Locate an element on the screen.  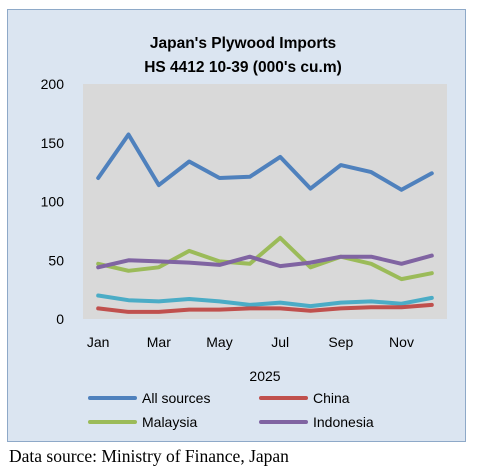
x-tick-label: Nov is located at coordinates (401, 342).